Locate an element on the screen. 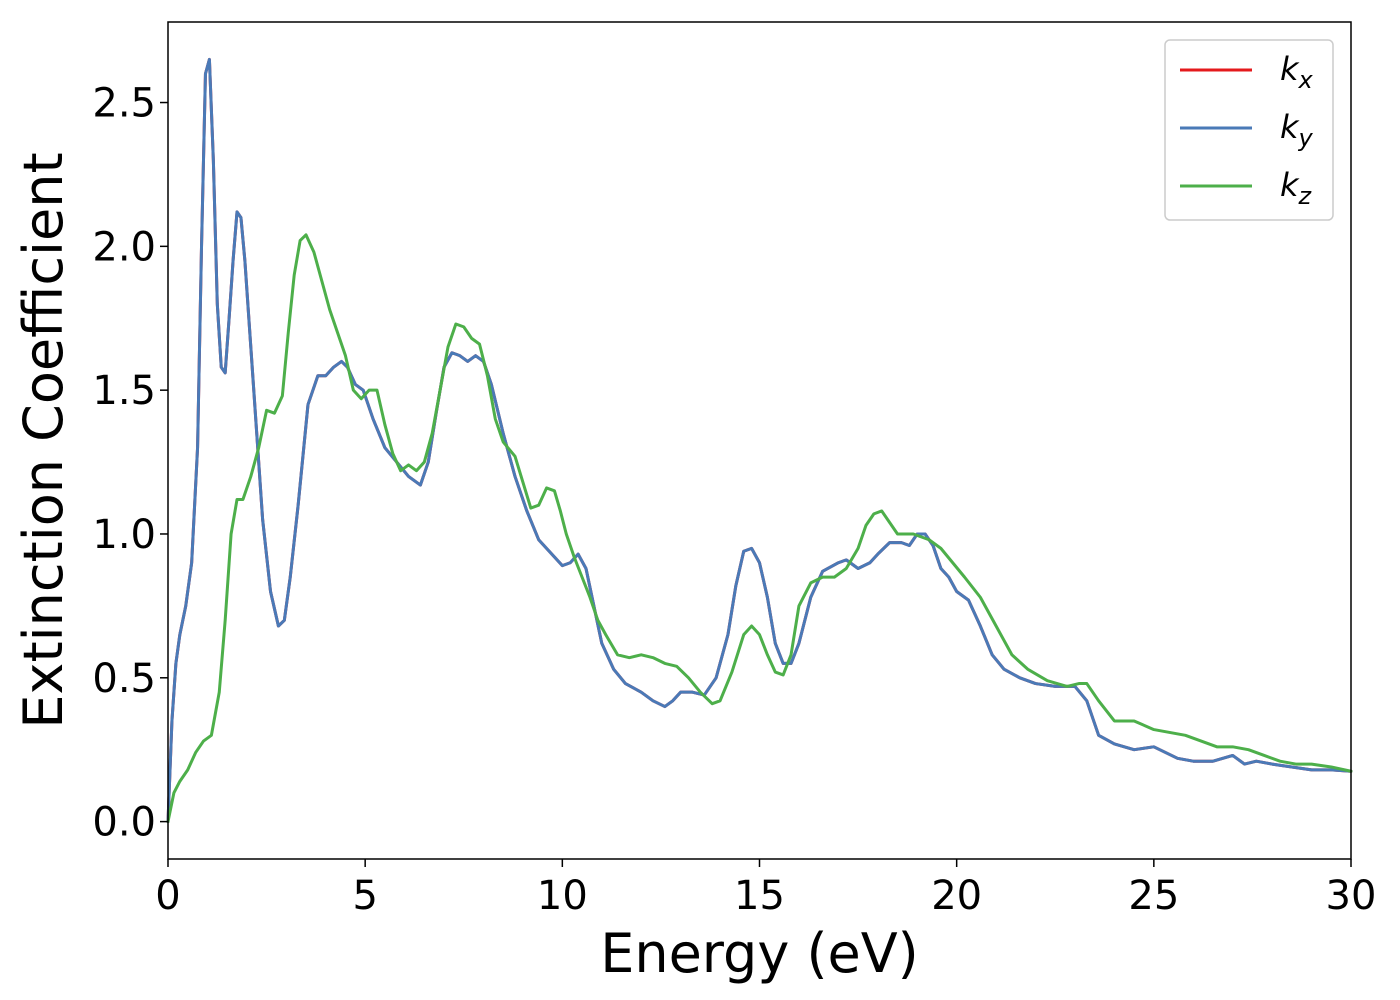 The height and width of the screenshot is (1000, 1400). legend-box is located at coordinates (1249, 130).